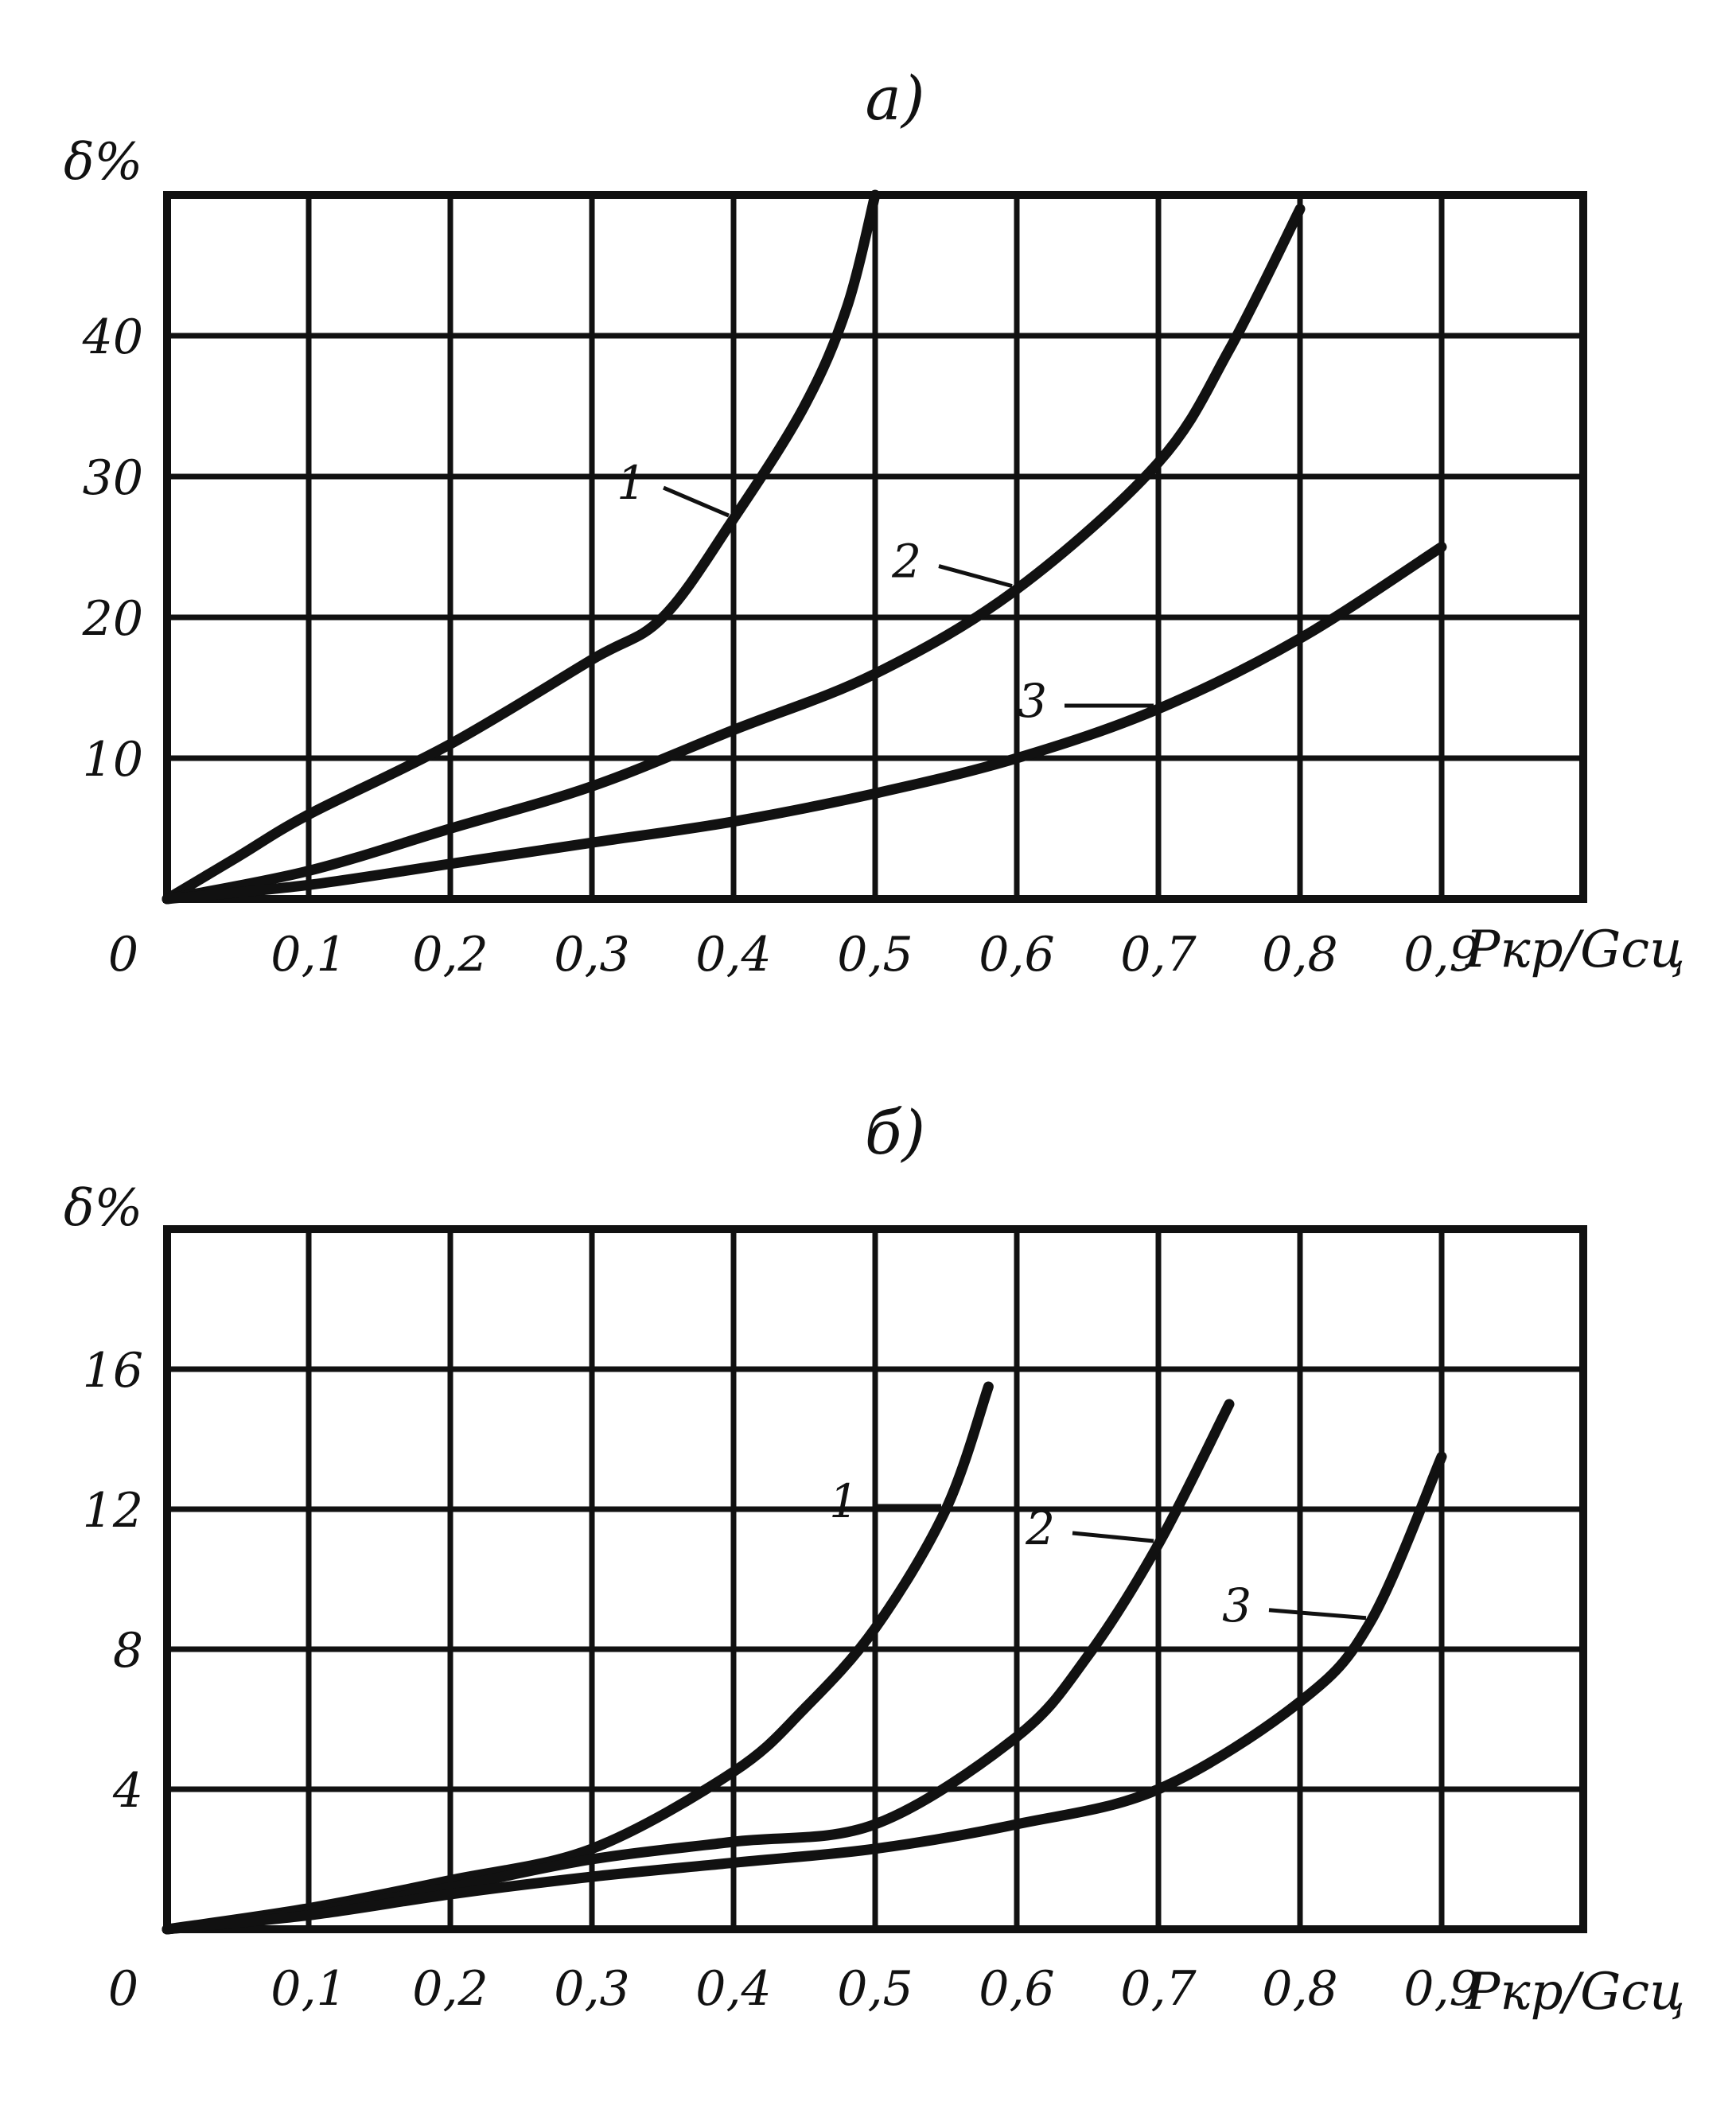 The image size is (1736, 2117). What do you see at coordinates (113, 478) in the screenshot?
I see `y-tick-label: 30` at bounding box center [113, 478].